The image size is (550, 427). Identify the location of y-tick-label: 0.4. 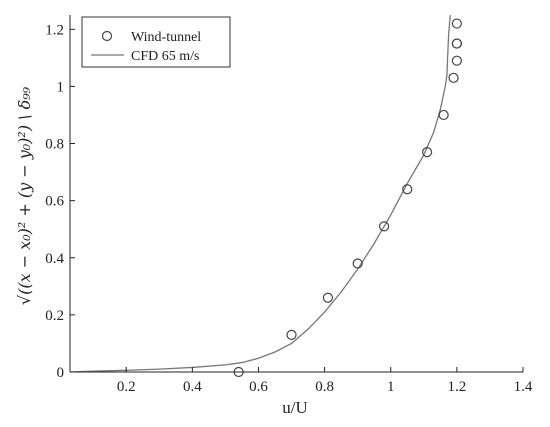
(54, 259).